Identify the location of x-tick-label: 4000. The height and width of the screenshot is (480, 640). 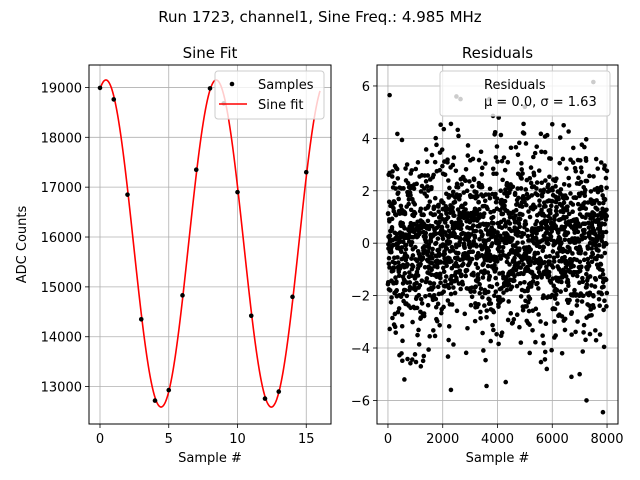
(497, 439).